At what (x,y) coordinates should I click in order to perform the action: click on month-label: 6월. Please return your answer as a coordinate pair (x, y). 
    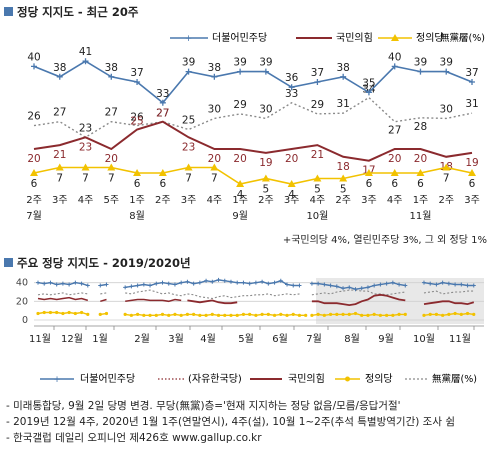
    Looking at the image, I should click on (280, 339).